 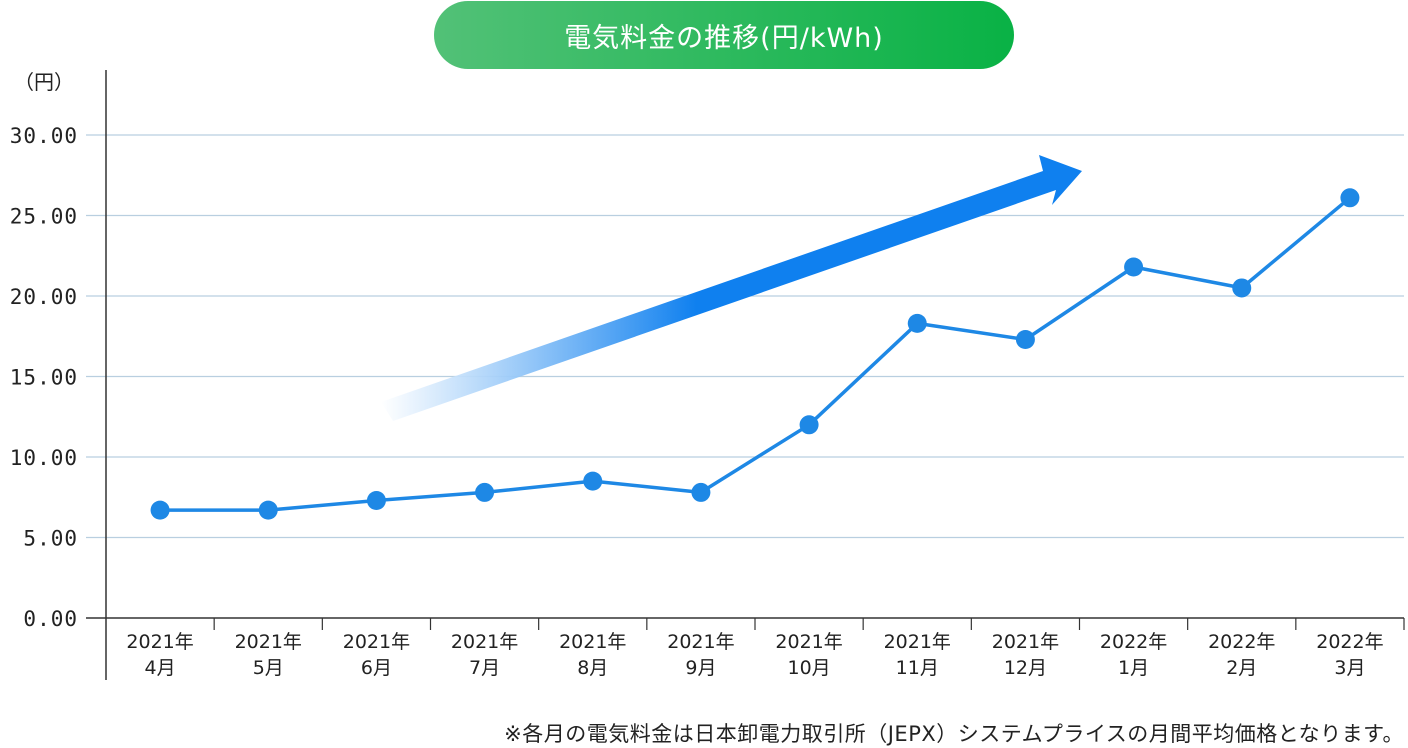 I want to click on x-tick-label-month: 9月, so click(x=700, y=668).